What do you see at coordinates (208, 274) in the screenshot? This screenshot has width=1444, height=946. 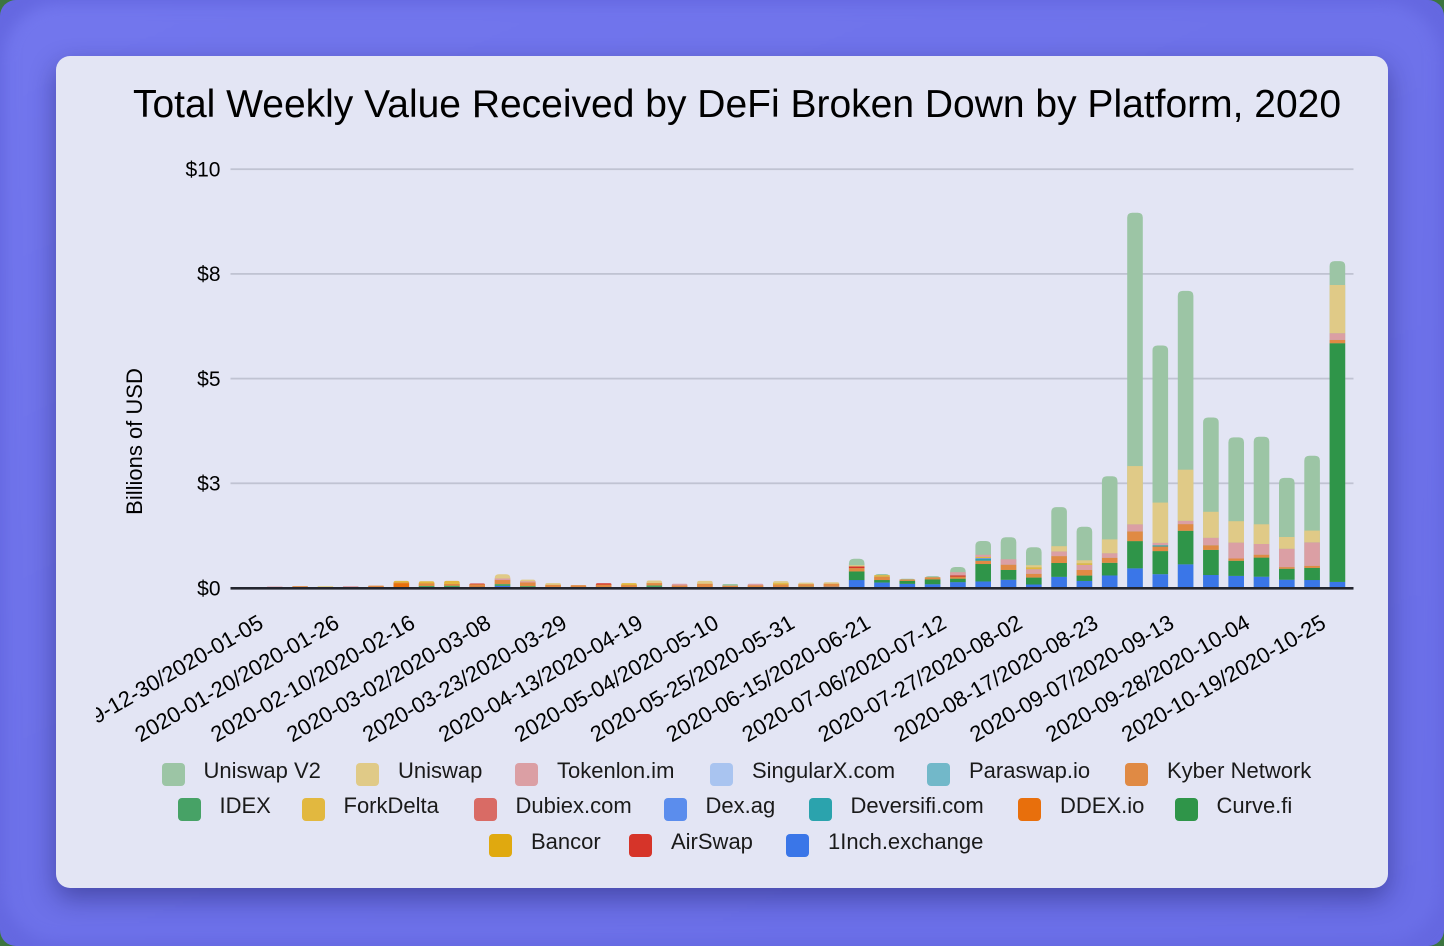 I see `svg-text: $8` at bounding box center [208, 274].